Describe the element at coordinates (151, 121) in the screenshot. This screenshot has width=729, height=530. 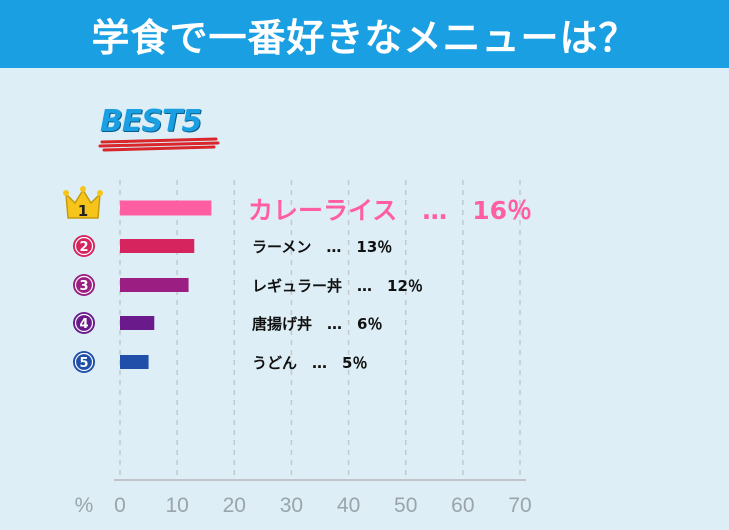
I see `best5-badge: BEST5` at that location.